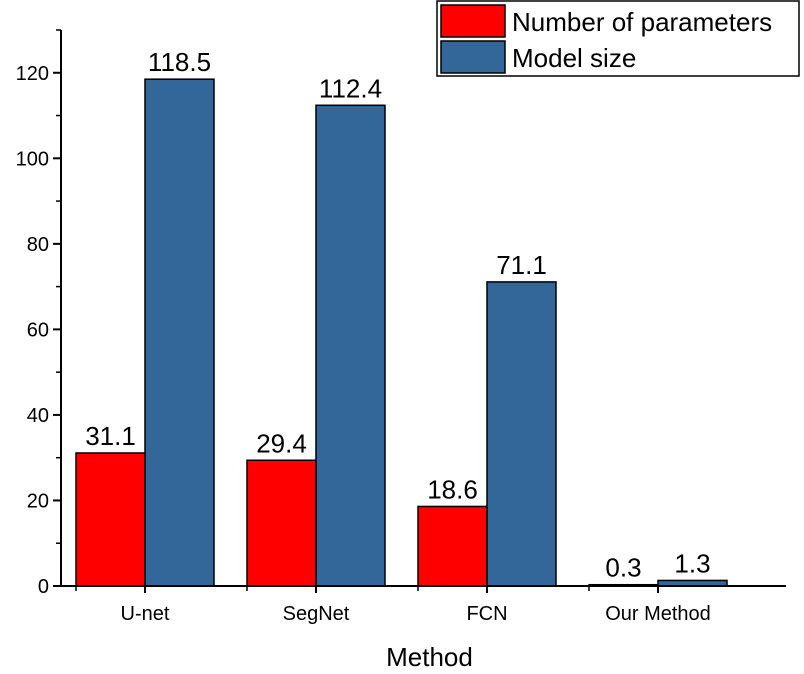  What do you see at coordinates (38, 501) in the screenshot?
I see `y-tick-label: 20` at bounding box center [38, 501].